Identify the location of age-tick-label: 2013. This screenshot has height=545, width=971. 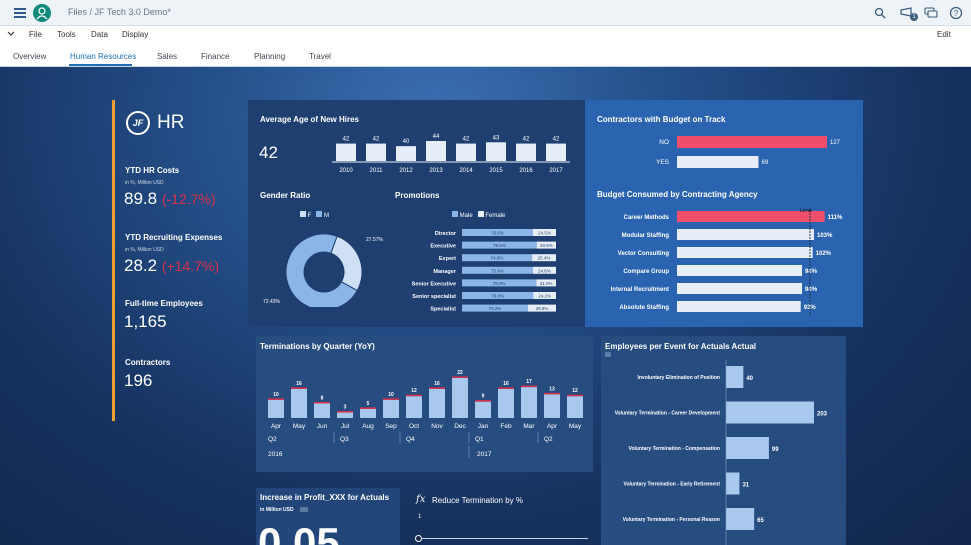
(436, 171).